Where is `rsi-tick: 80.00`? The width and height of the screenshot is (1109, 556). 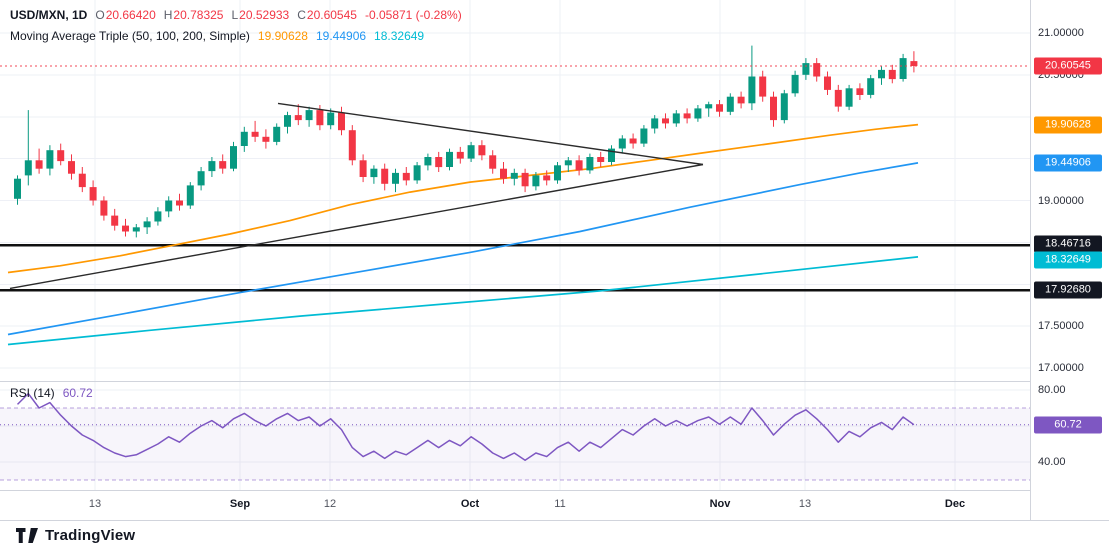 rsi-tick: 80.00 is located at coordinates (1052, 390).